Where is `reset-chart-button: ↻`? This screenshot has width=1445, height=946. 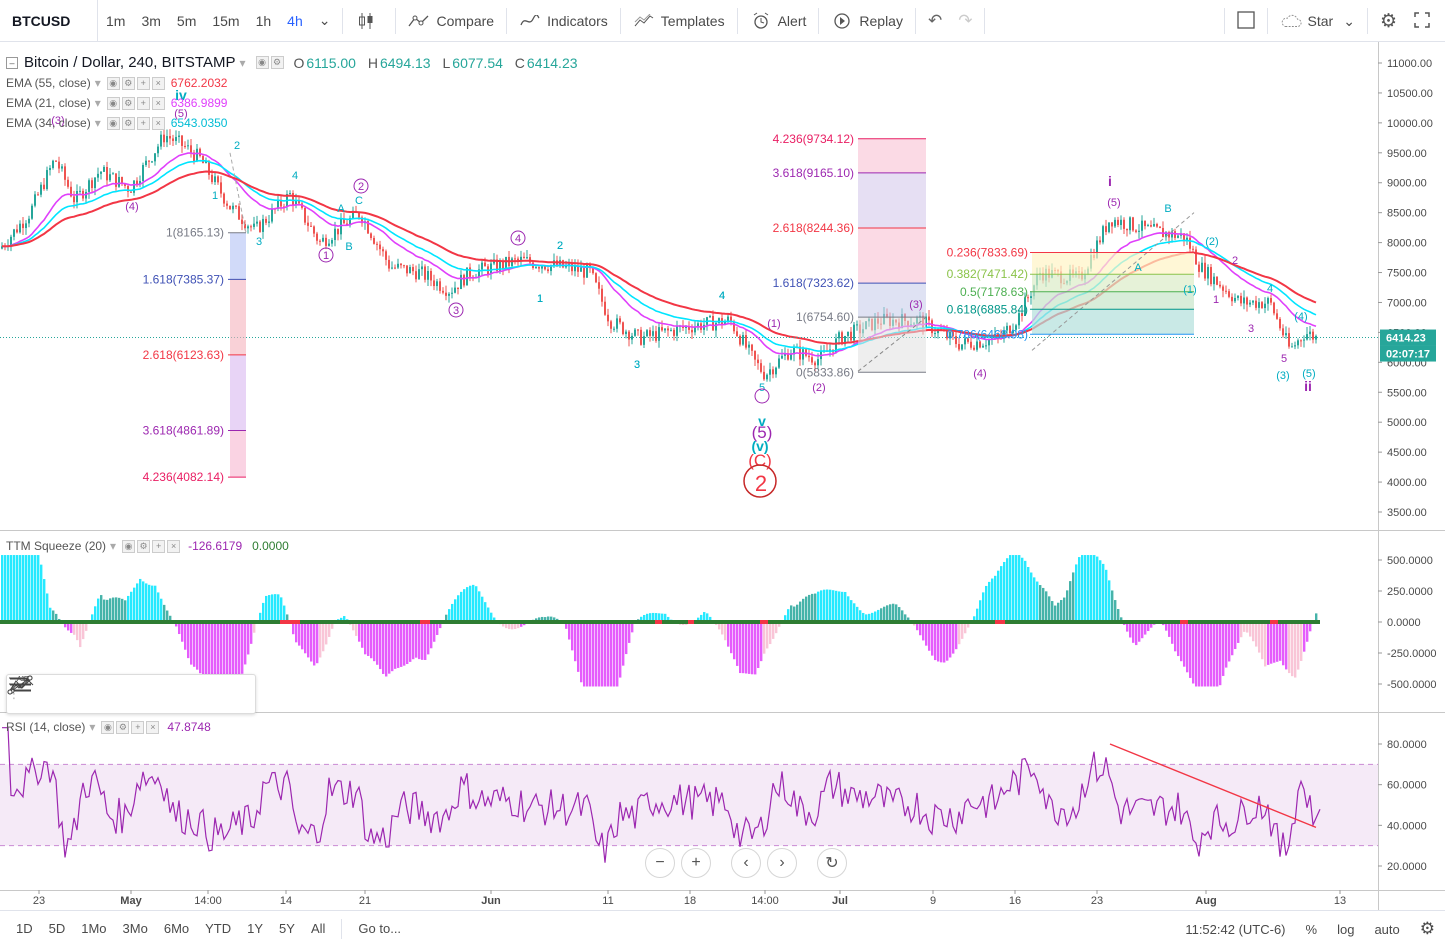 reset-chart-button: ↻ is located at coordinates (832, 863).